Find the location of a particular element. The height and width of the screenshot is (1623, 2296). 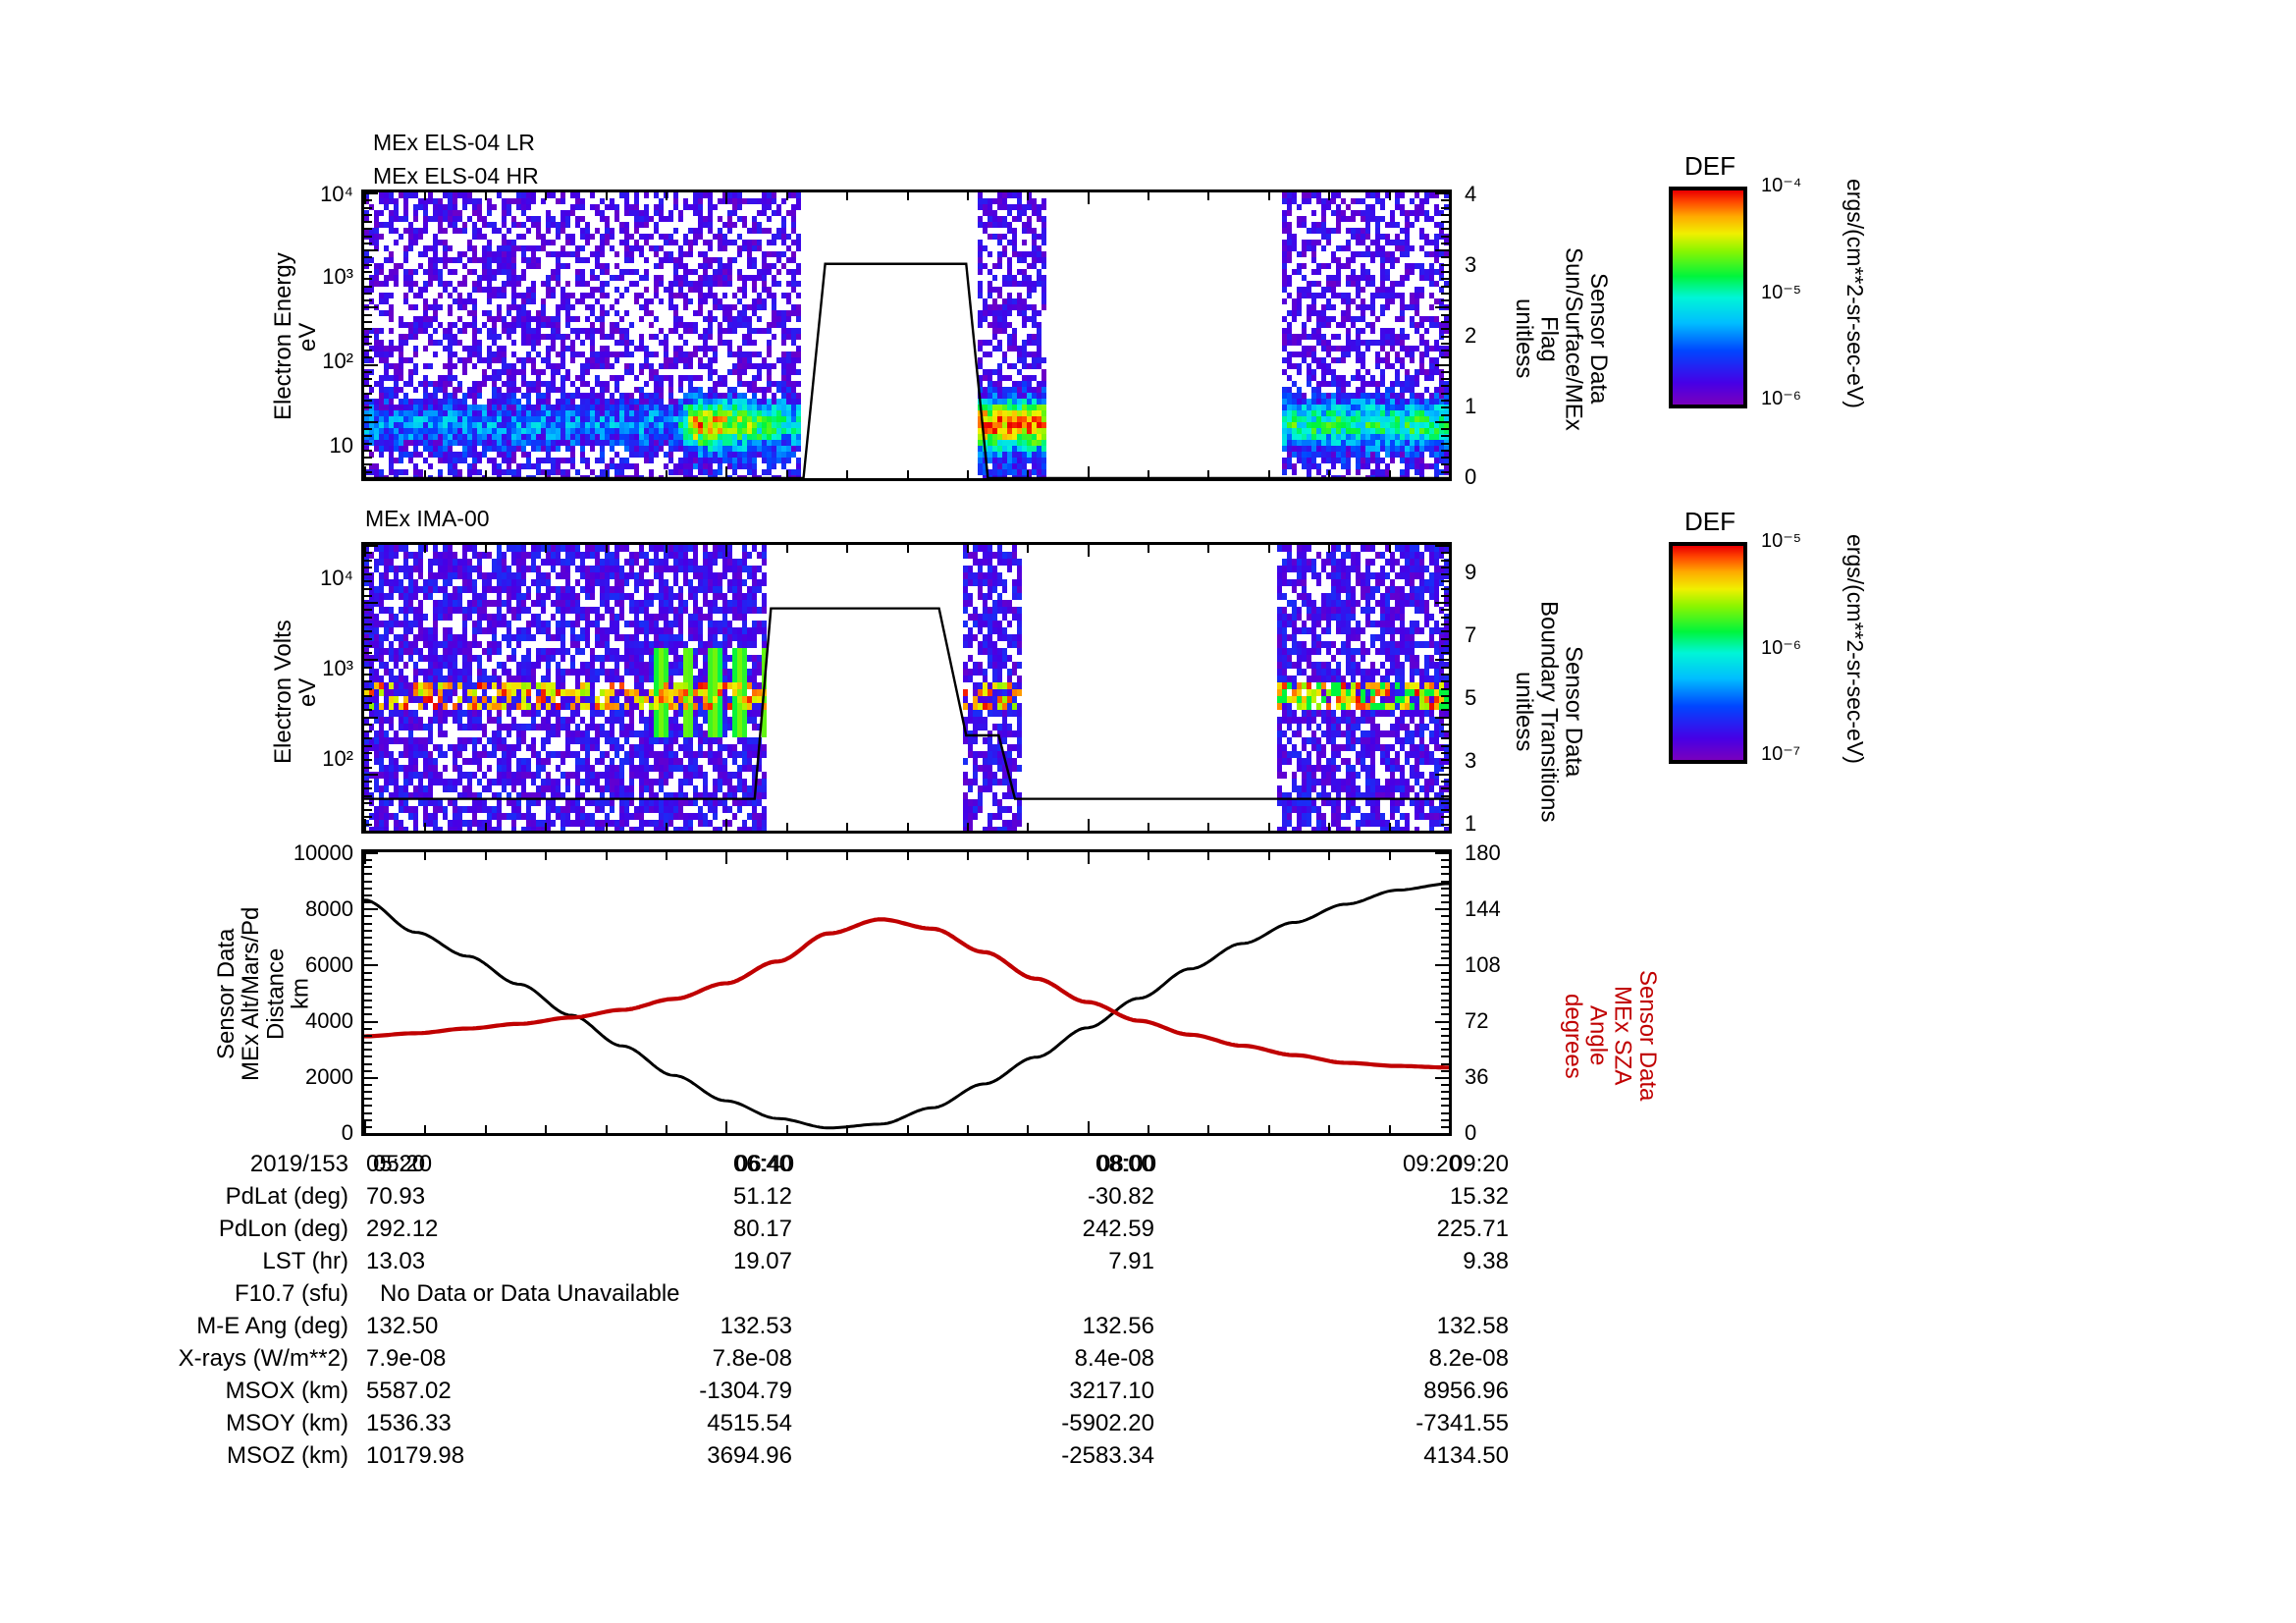

orbit-right-label-l1: Sensor Data is located at coordinates (1647, 1036).